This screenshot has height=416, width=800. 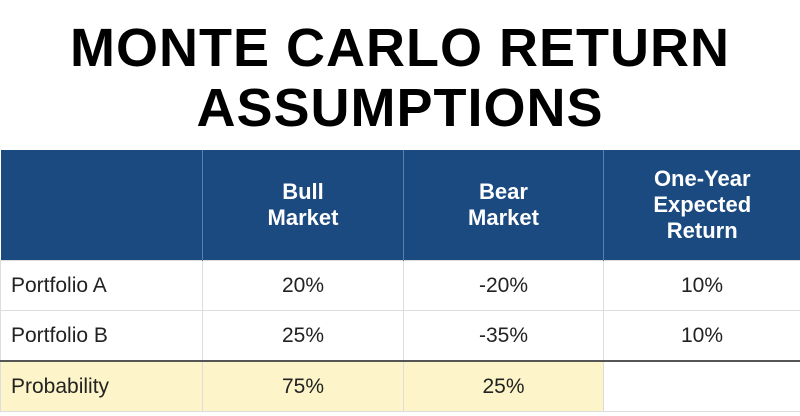 What do you see at coordinates (303, 386) in the screenshot?
I see `cell: 75%` at bounding box center [303, 386].